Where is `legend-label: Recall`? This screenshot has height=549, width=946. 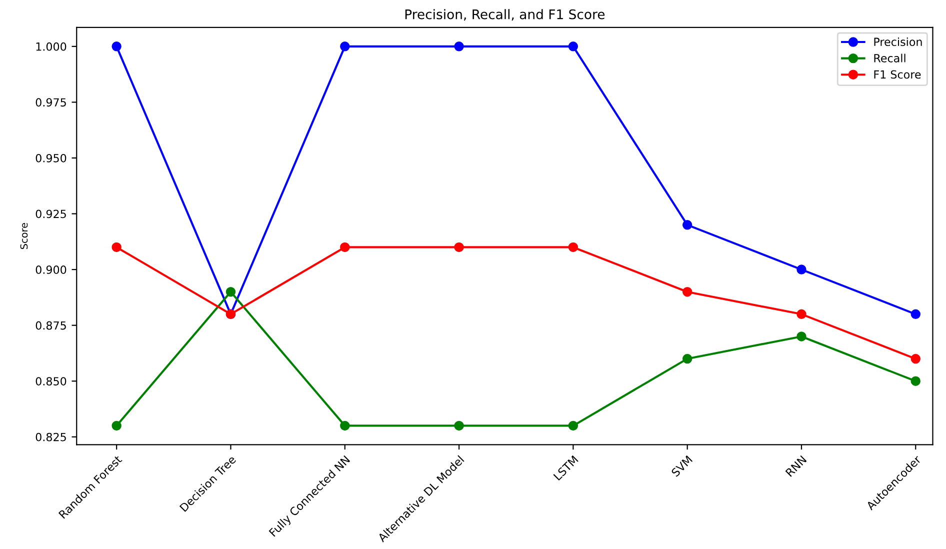 legend-label: Recall is located at coordinates (890, 58).